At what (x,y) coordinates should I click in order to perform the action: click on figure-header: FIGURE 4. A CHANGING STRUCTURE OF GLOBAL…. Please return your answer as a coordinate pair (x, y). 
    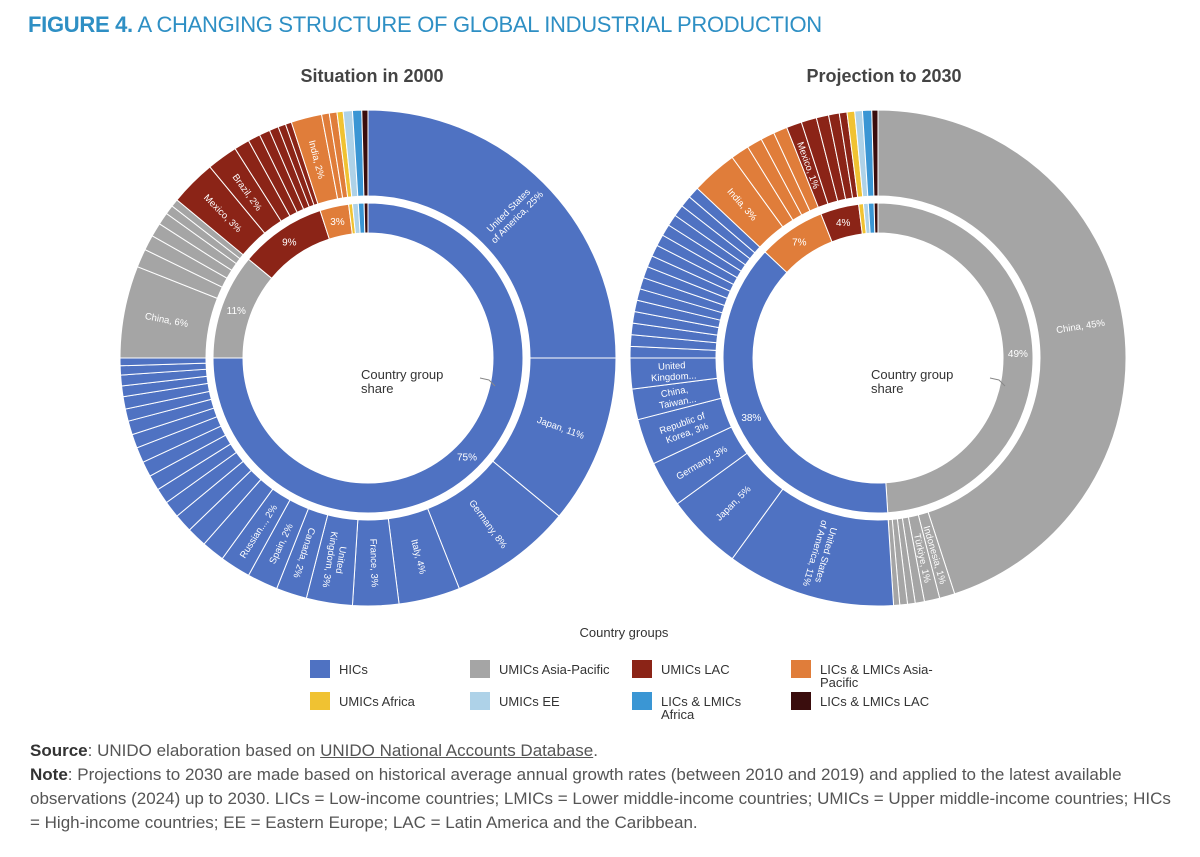
    Looking at the image, I should click on (425, 25).